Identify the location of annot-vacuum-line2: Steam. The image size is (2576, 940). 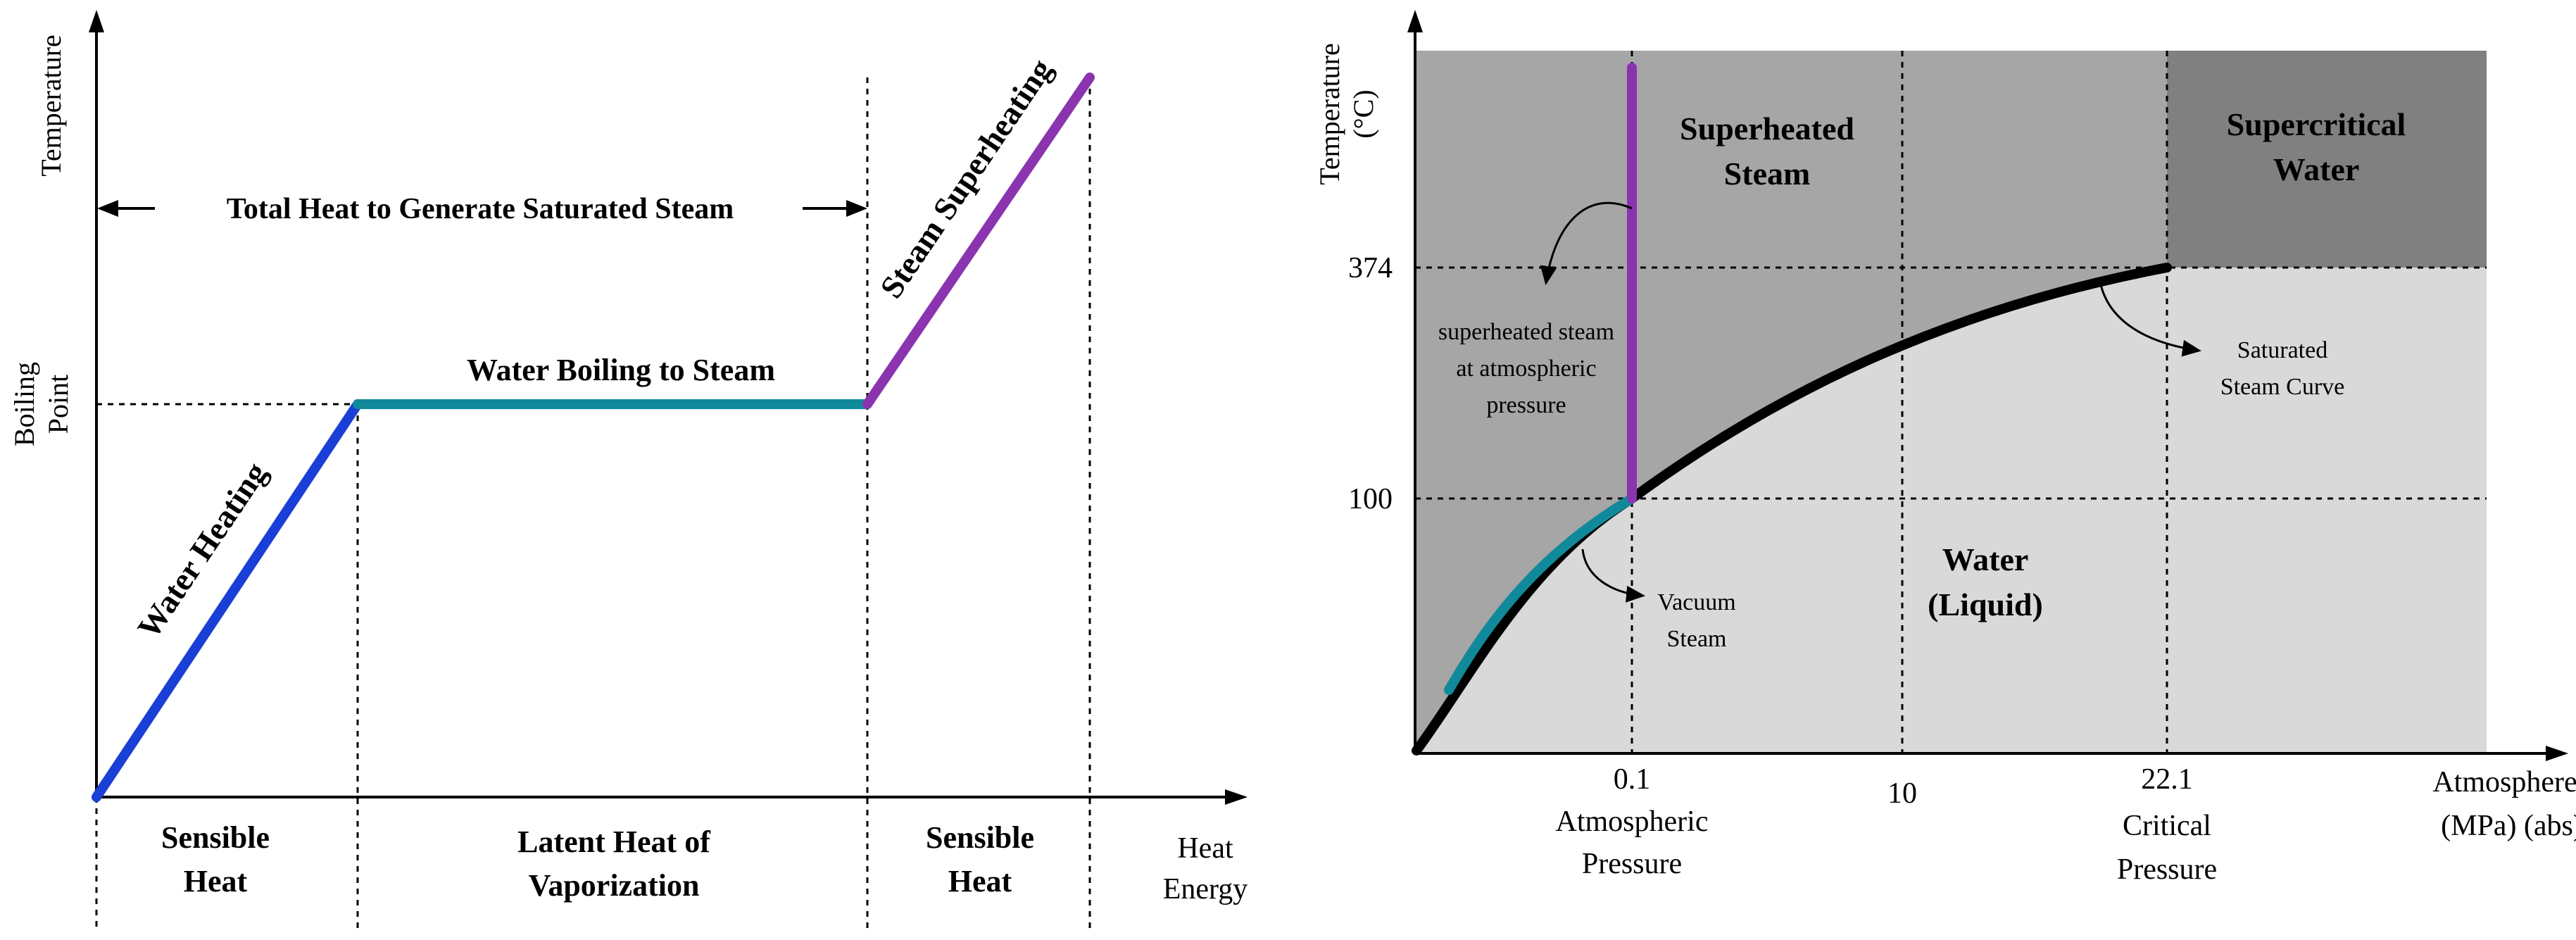
(1697, 639).